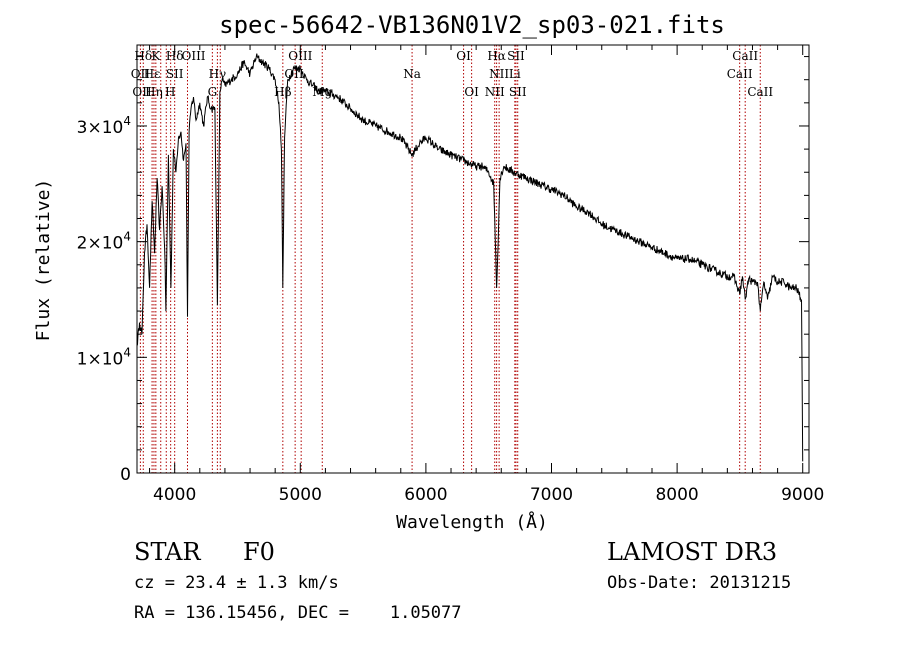 This screenshot has height=649, width=900. What do you see at coordinates (472, 25) in the screenshot?
I see `chart-title: spec-56642-VB136N01V2_sp03-021.fits` at bounding box center [472, 25].